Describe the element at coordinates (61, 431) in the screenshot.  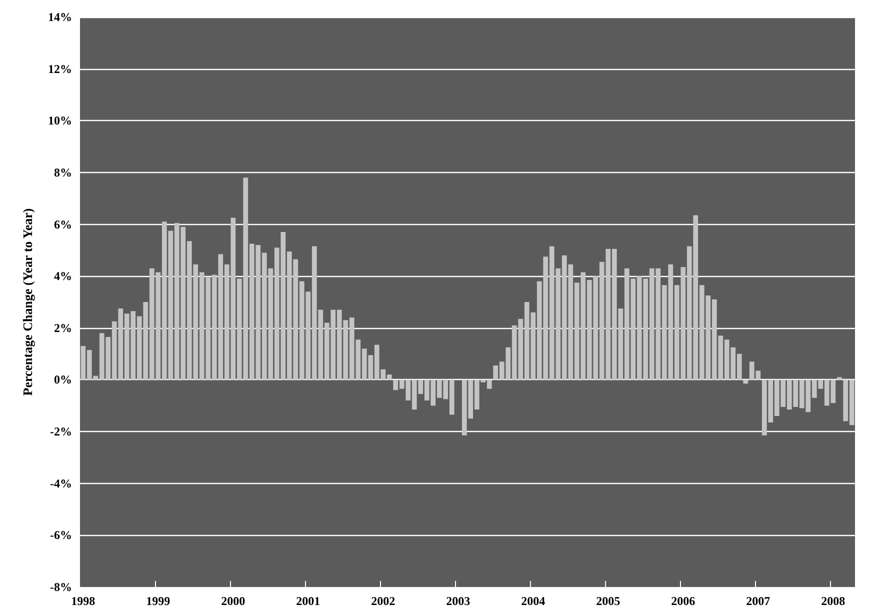
I see `y-tick-label: -2%` at that location.